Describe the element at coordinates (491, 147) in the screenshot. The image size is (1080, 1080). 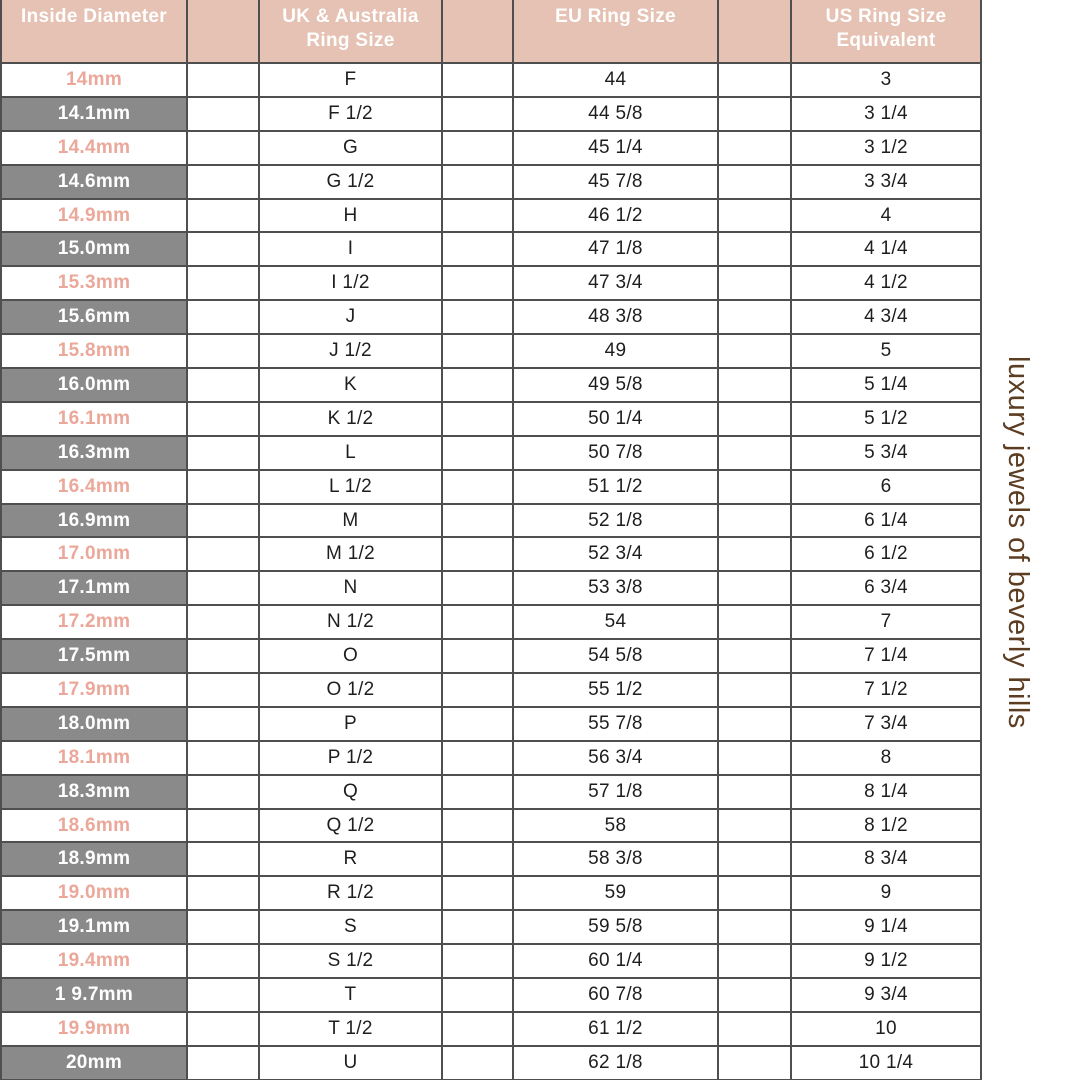
I see `table-row: 14.4mm G 45 1/4 3 1/2` at that location.